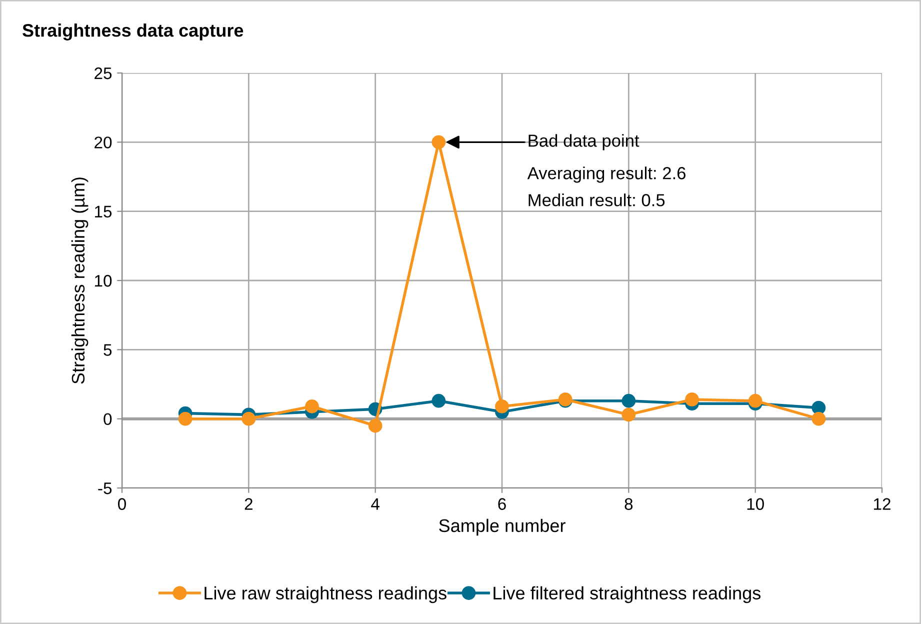 The height and width of the screenshot is (624, 921). What do you see at coordinates (79, 281) in the screenshot?
I see `y-axis-title: Straightness reading (µm)` at bounding box center [79, 281].